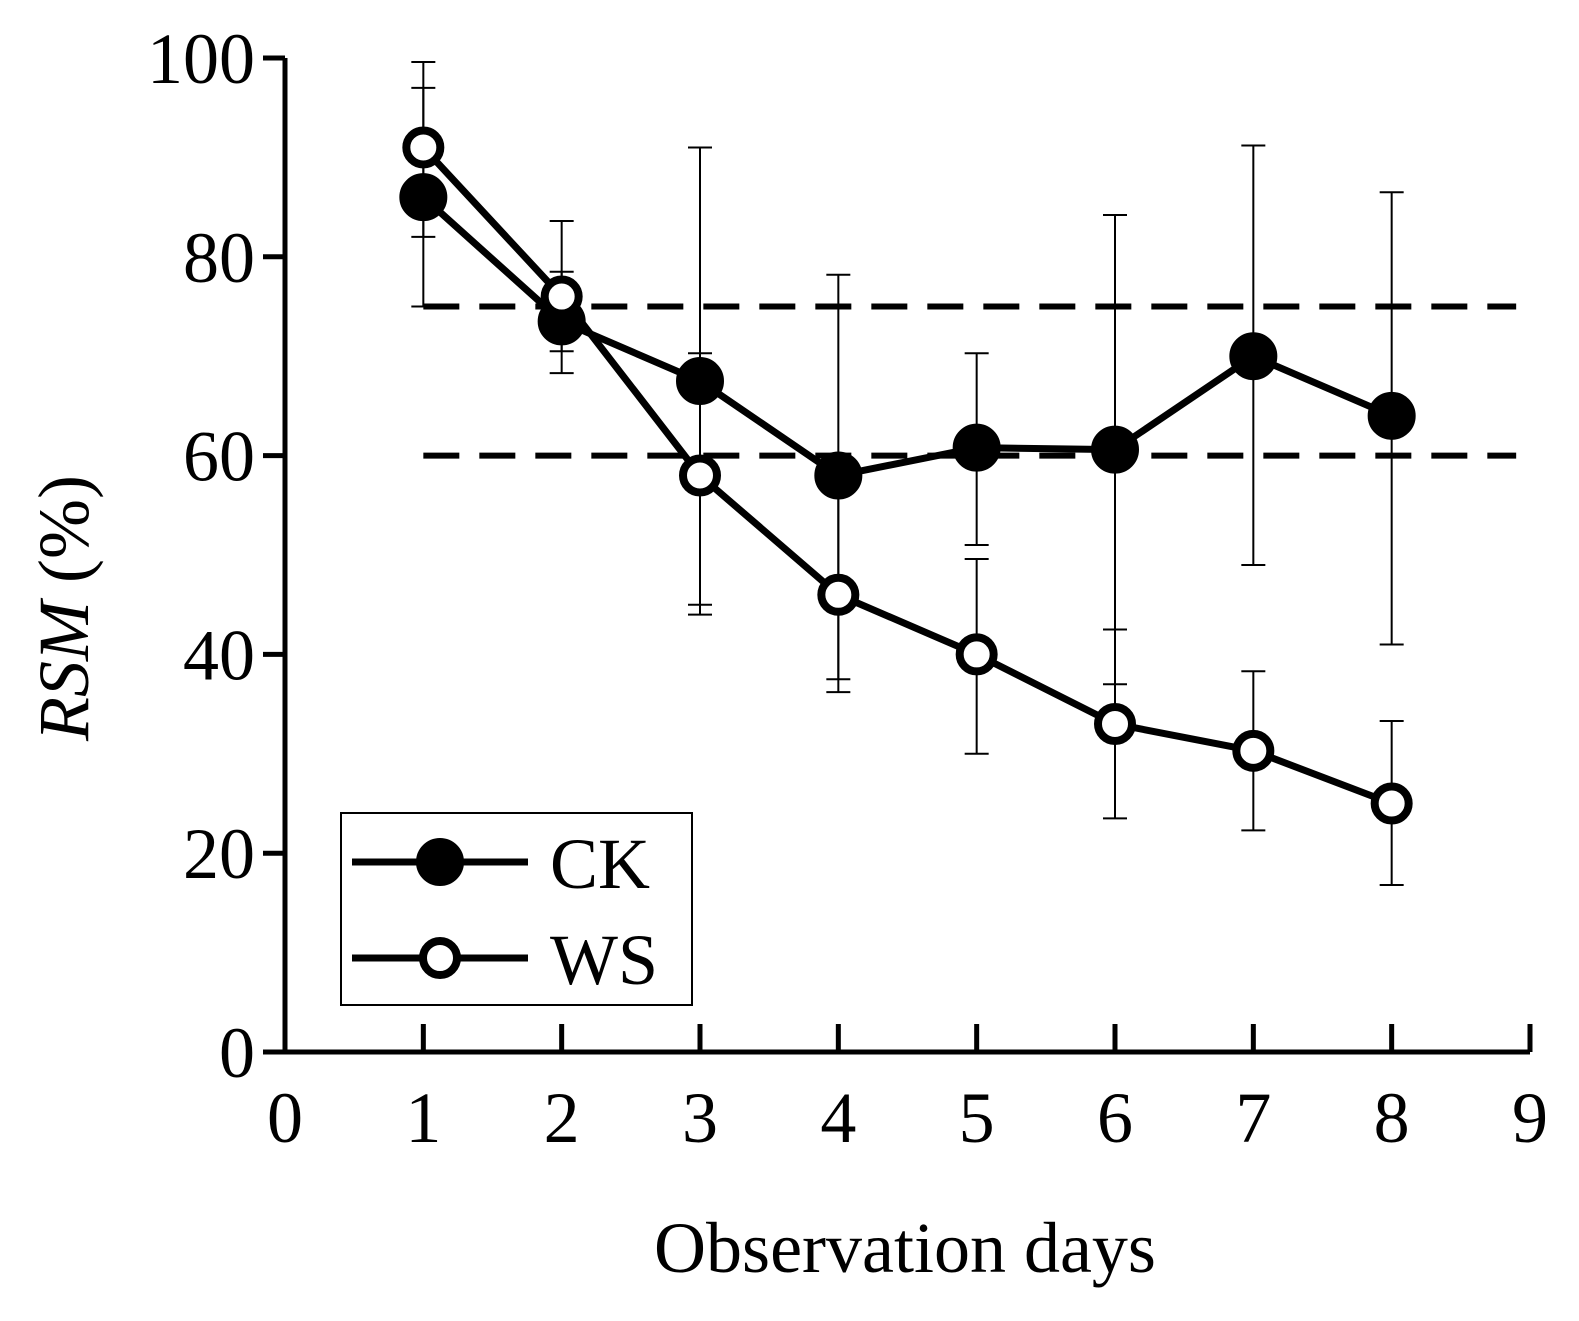 The width and height of the screenshot is (1579, 1321). What do you see at coordinates (1392, 1118) in the screenshot?
I see `x-tick-label-8: 8` at bounding box center [1392, 1118].